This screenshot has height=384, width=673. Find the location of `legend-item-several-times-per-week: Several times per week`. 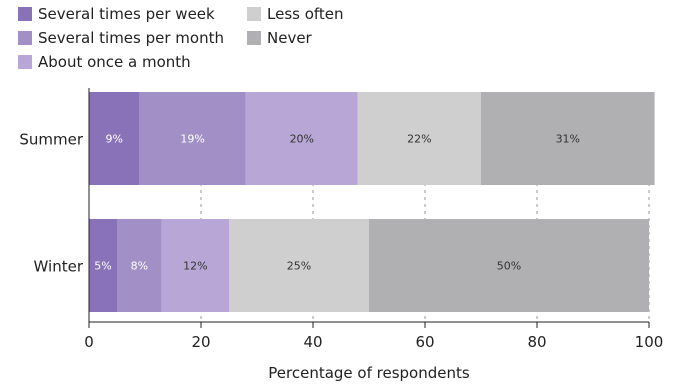

legend-item-several-times-per-week: Several times per week is located at coordinates (116, 14).